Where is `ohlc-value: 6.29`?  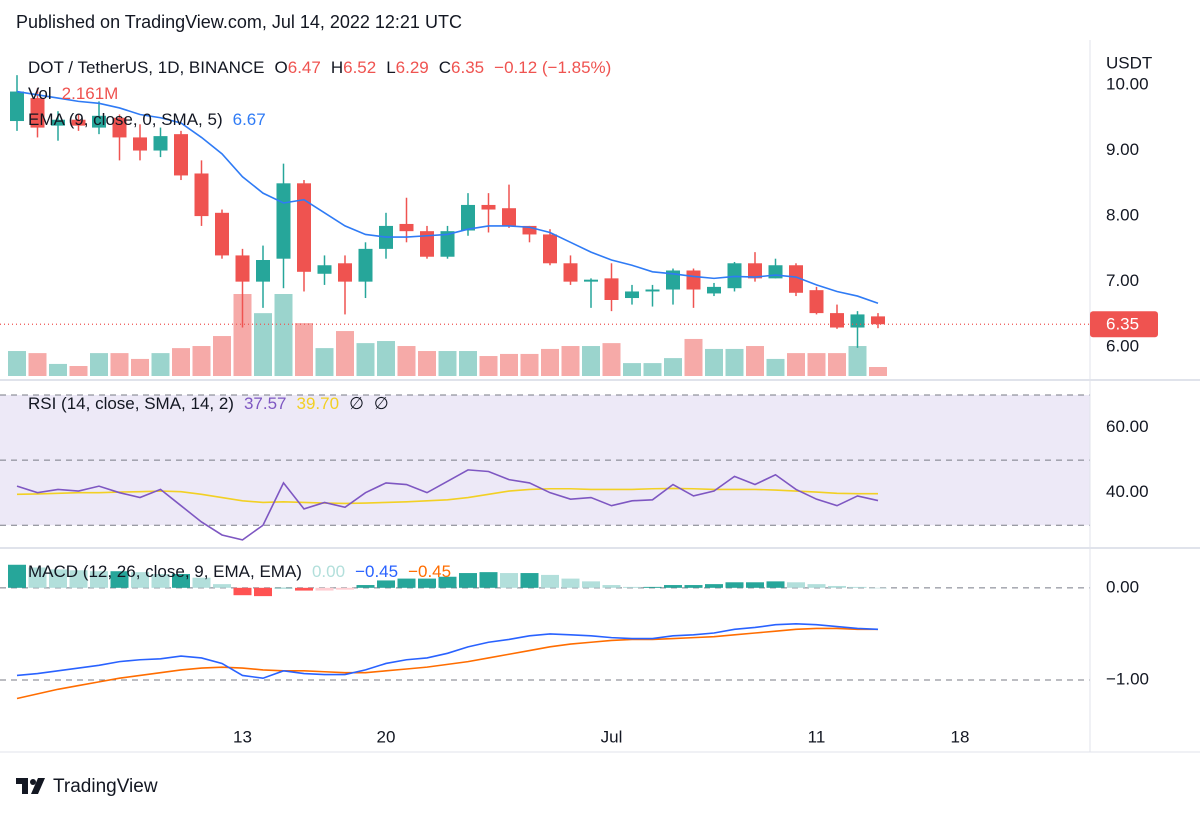
ohlc-value: 6.29 is located at coordinates (412, 67).